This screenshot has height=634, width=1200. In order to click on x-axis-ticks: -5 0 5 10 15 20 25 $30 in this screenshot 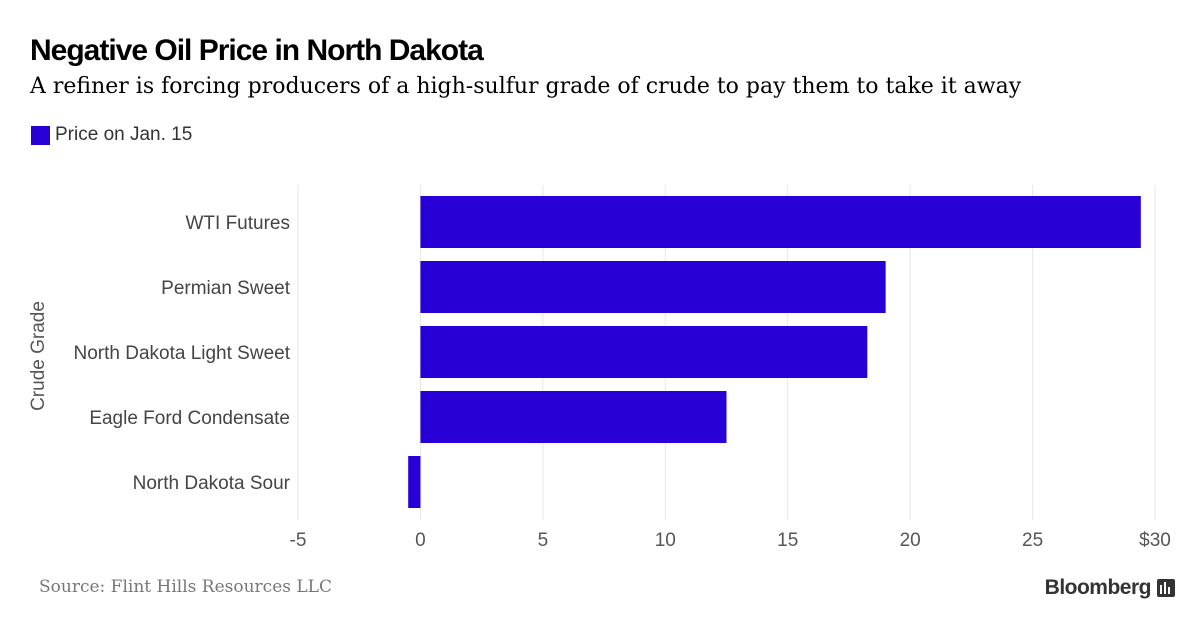, I will do `click(730, 540)`.